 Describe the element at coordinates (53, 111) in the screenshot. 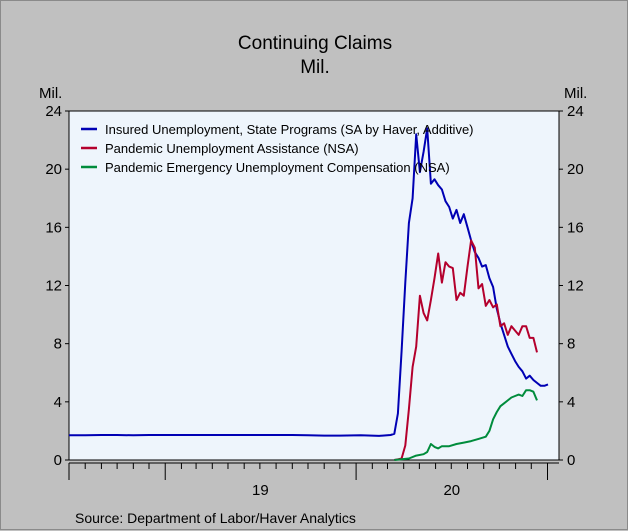

I see `y-tick-label-left: 24` at that location.